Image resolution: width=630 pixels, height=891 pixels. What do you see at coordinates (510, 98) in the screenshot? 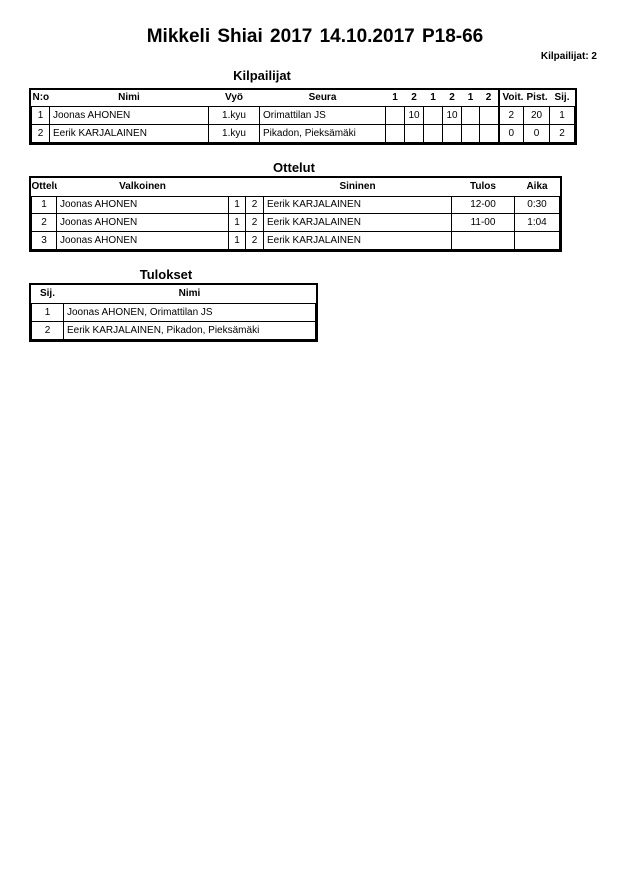
I see `column-header: Voit.` at bounding box center [510, 98].